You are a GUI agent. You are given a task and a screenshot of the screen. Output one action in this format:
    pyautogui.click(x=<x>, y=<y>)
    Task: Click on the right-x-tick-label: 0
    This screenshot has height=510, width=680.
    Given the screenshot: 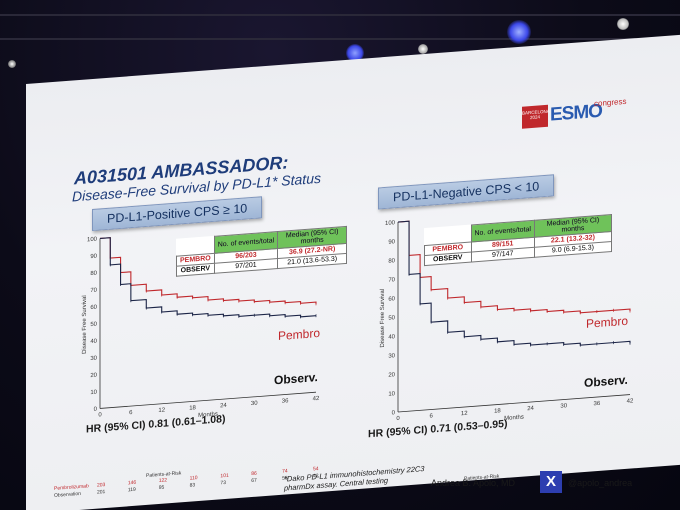 What is the action you would take?
    pyautogui.click(x=398, y=419)
    